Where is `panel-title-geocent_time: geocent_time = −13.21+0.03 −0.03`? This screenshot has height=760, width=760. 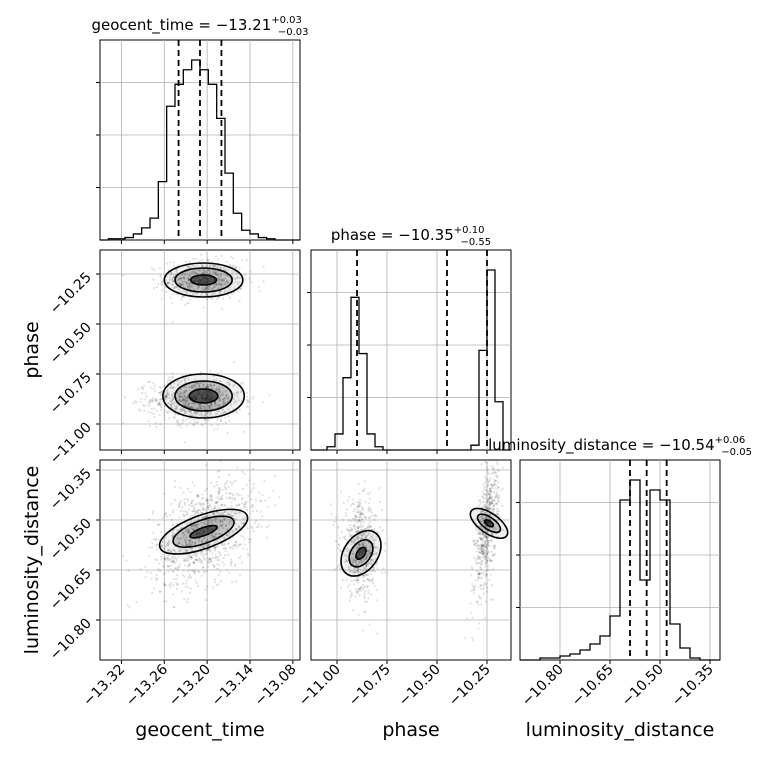 panel-title-geocent_time: geocent_time = −13.21+0.03 −0.03 is located at coordinates (199, 26).